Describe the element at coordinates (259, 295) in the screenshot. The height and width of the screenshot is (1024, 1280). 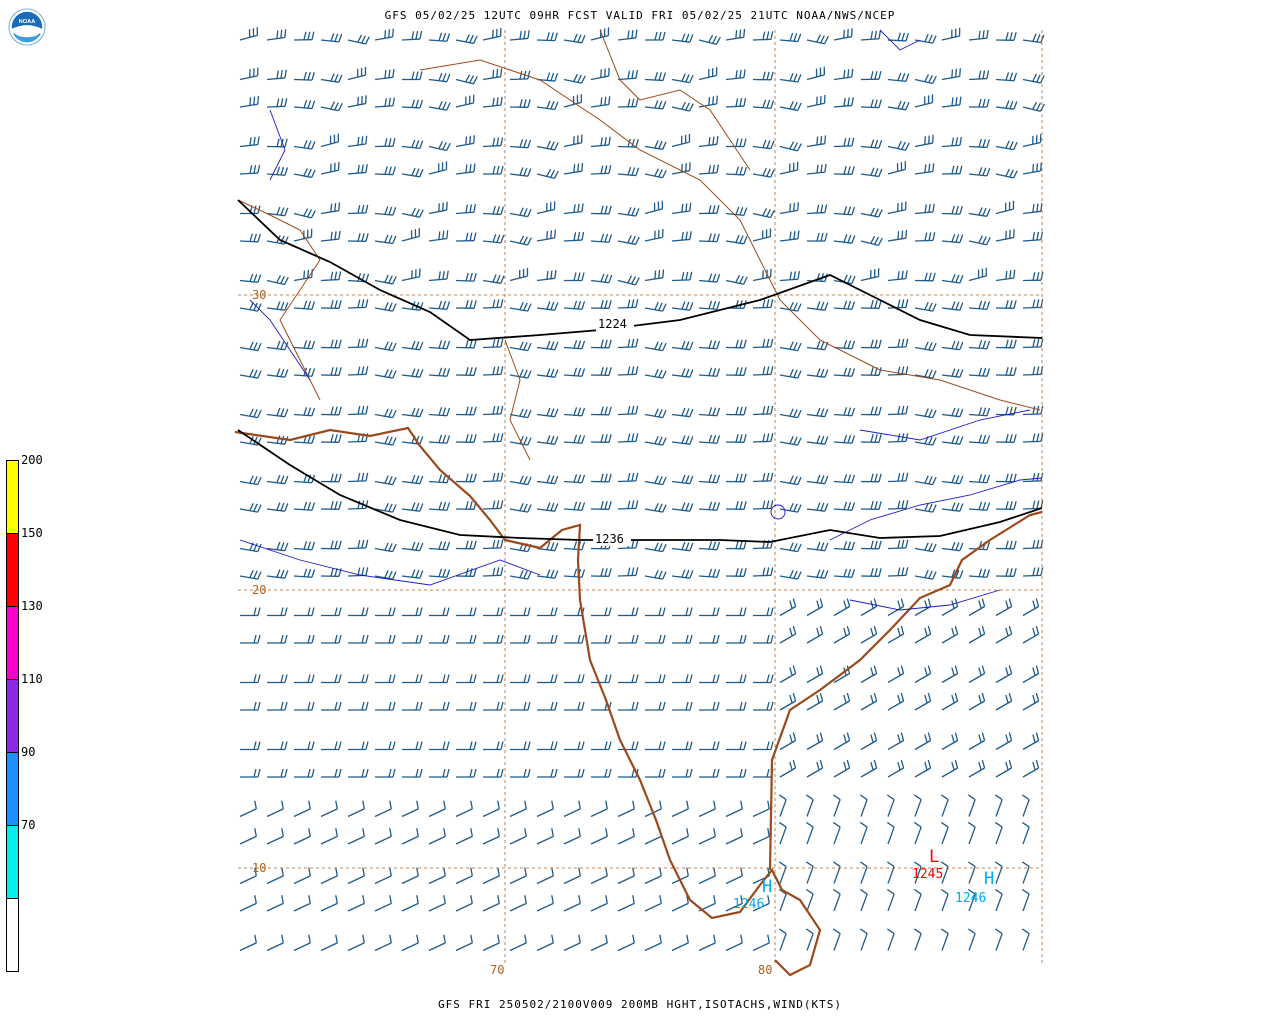
I see `latitude-label: 30` at that location.